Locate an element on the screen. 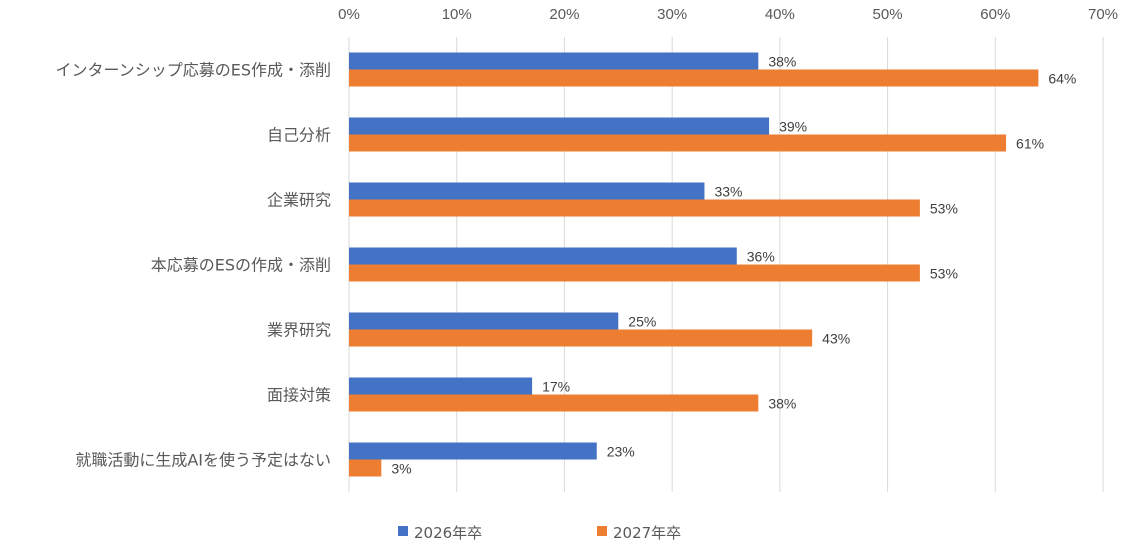 This screenshot has width=1129, height=555. data-label: 3% is located at coordinates (401, 469).